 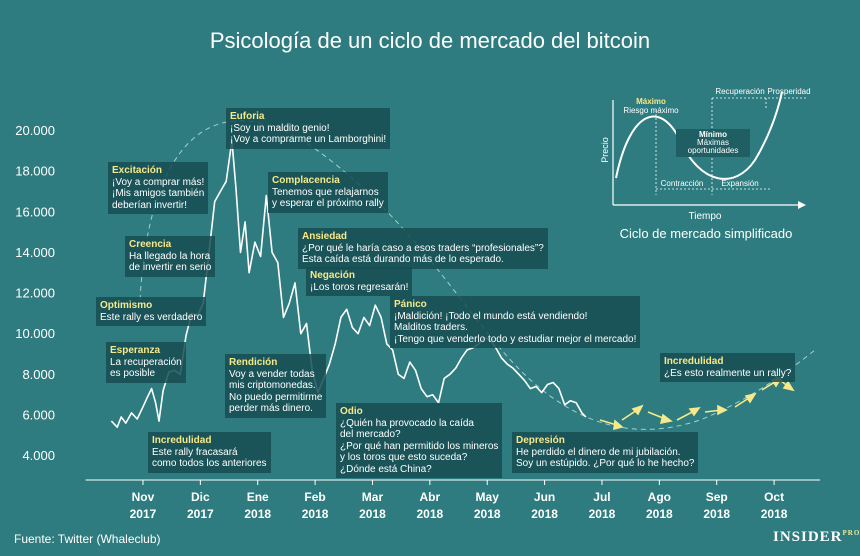 What do you see at coordinates (315, 505) in the screenshot?
I see `x-tick-label: Feb 2018` at bounding box center [315, 505].